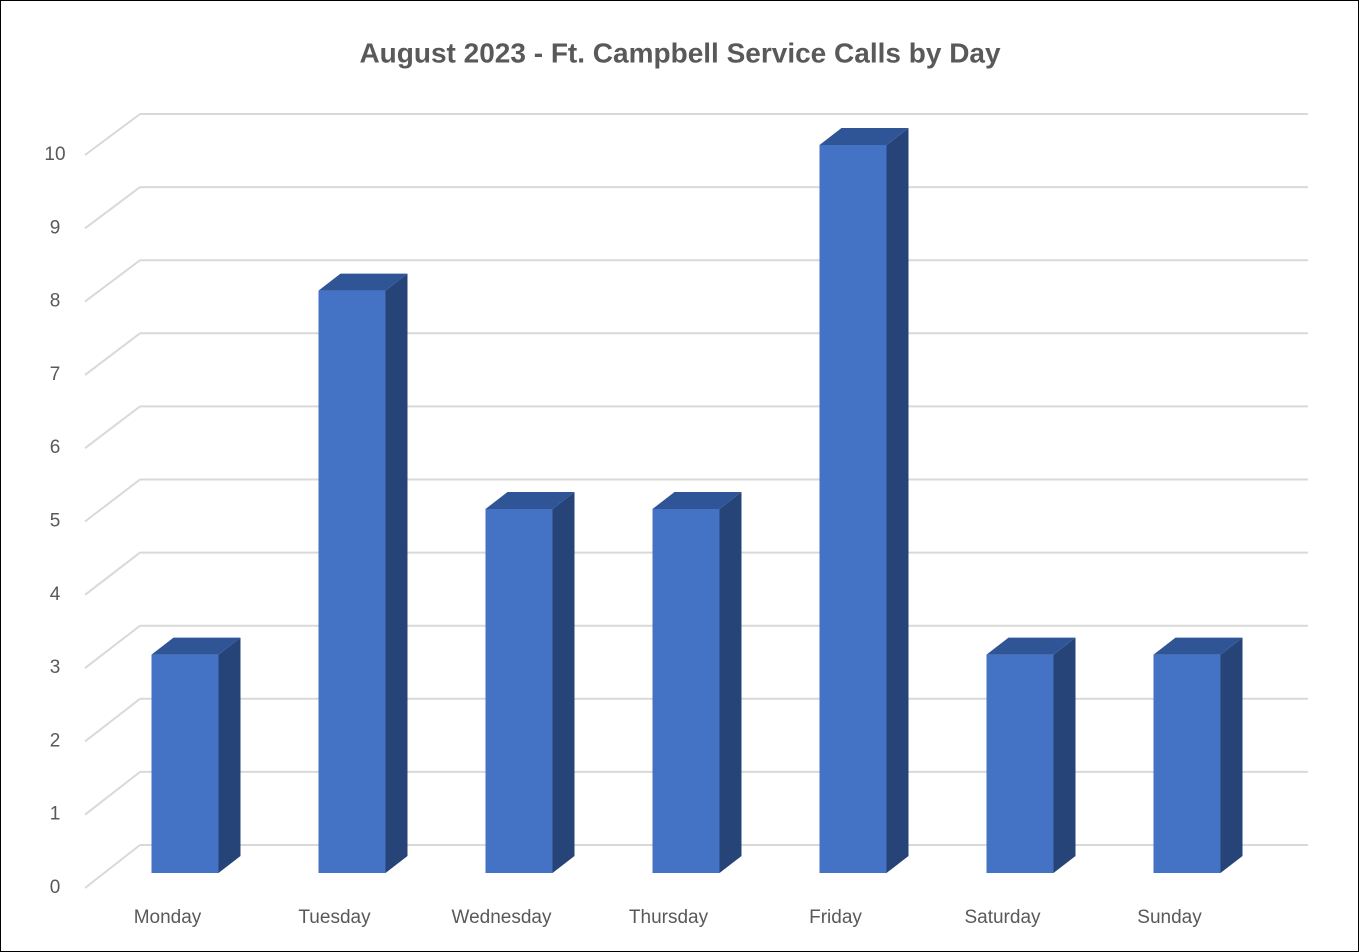 The height and width of the screenshot is (952, 1359). What do you see at coordinates (168, 917) in the screenshot?
I see `x-tick-label: Monday` at bounding box center [168, 917].